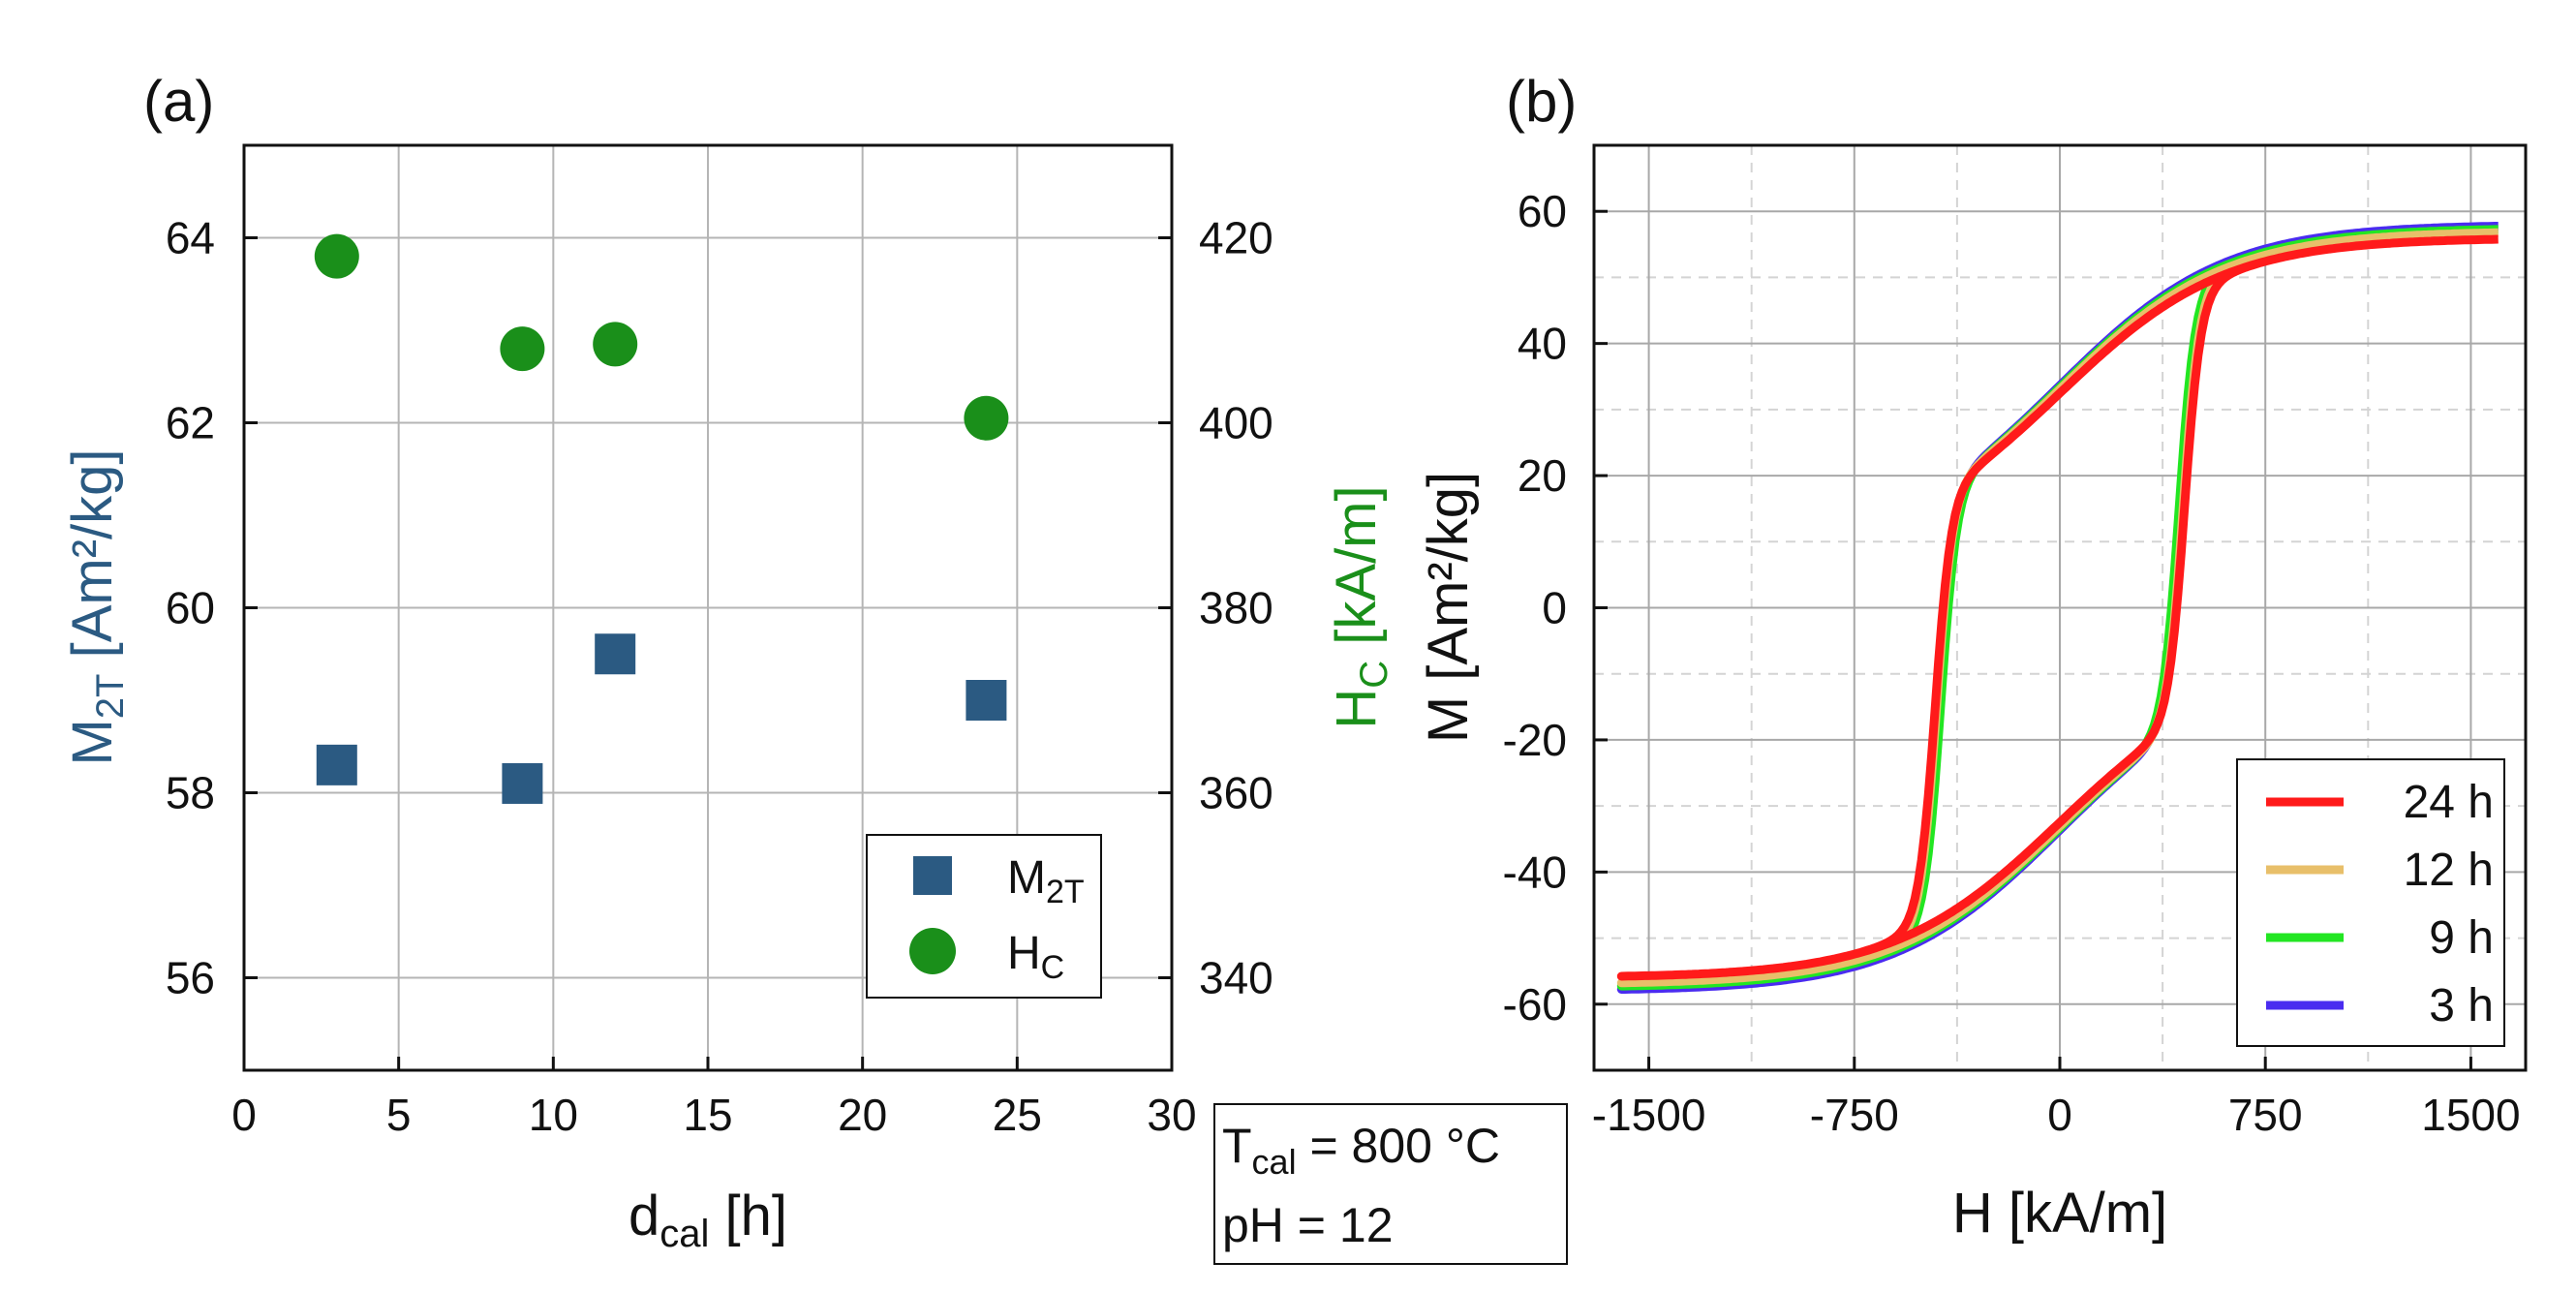 The image size is (2576, 1293). Describe the element at coordinates (932, 951) in the screenshot. I see `legend-circle-marker` at that location.